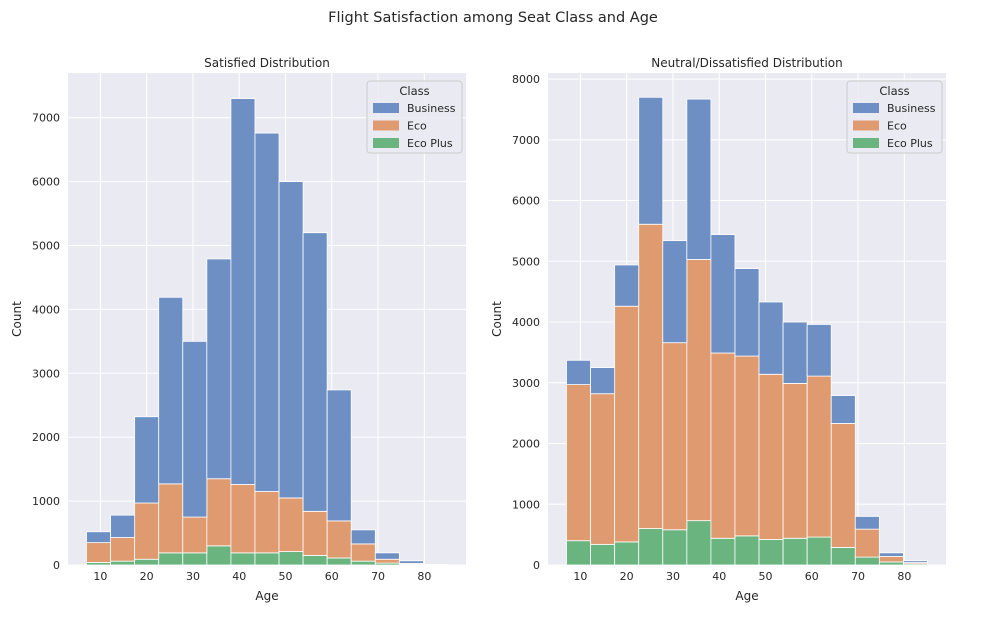  I want to click on dissatisfied-legend-box, so click(894, 117).